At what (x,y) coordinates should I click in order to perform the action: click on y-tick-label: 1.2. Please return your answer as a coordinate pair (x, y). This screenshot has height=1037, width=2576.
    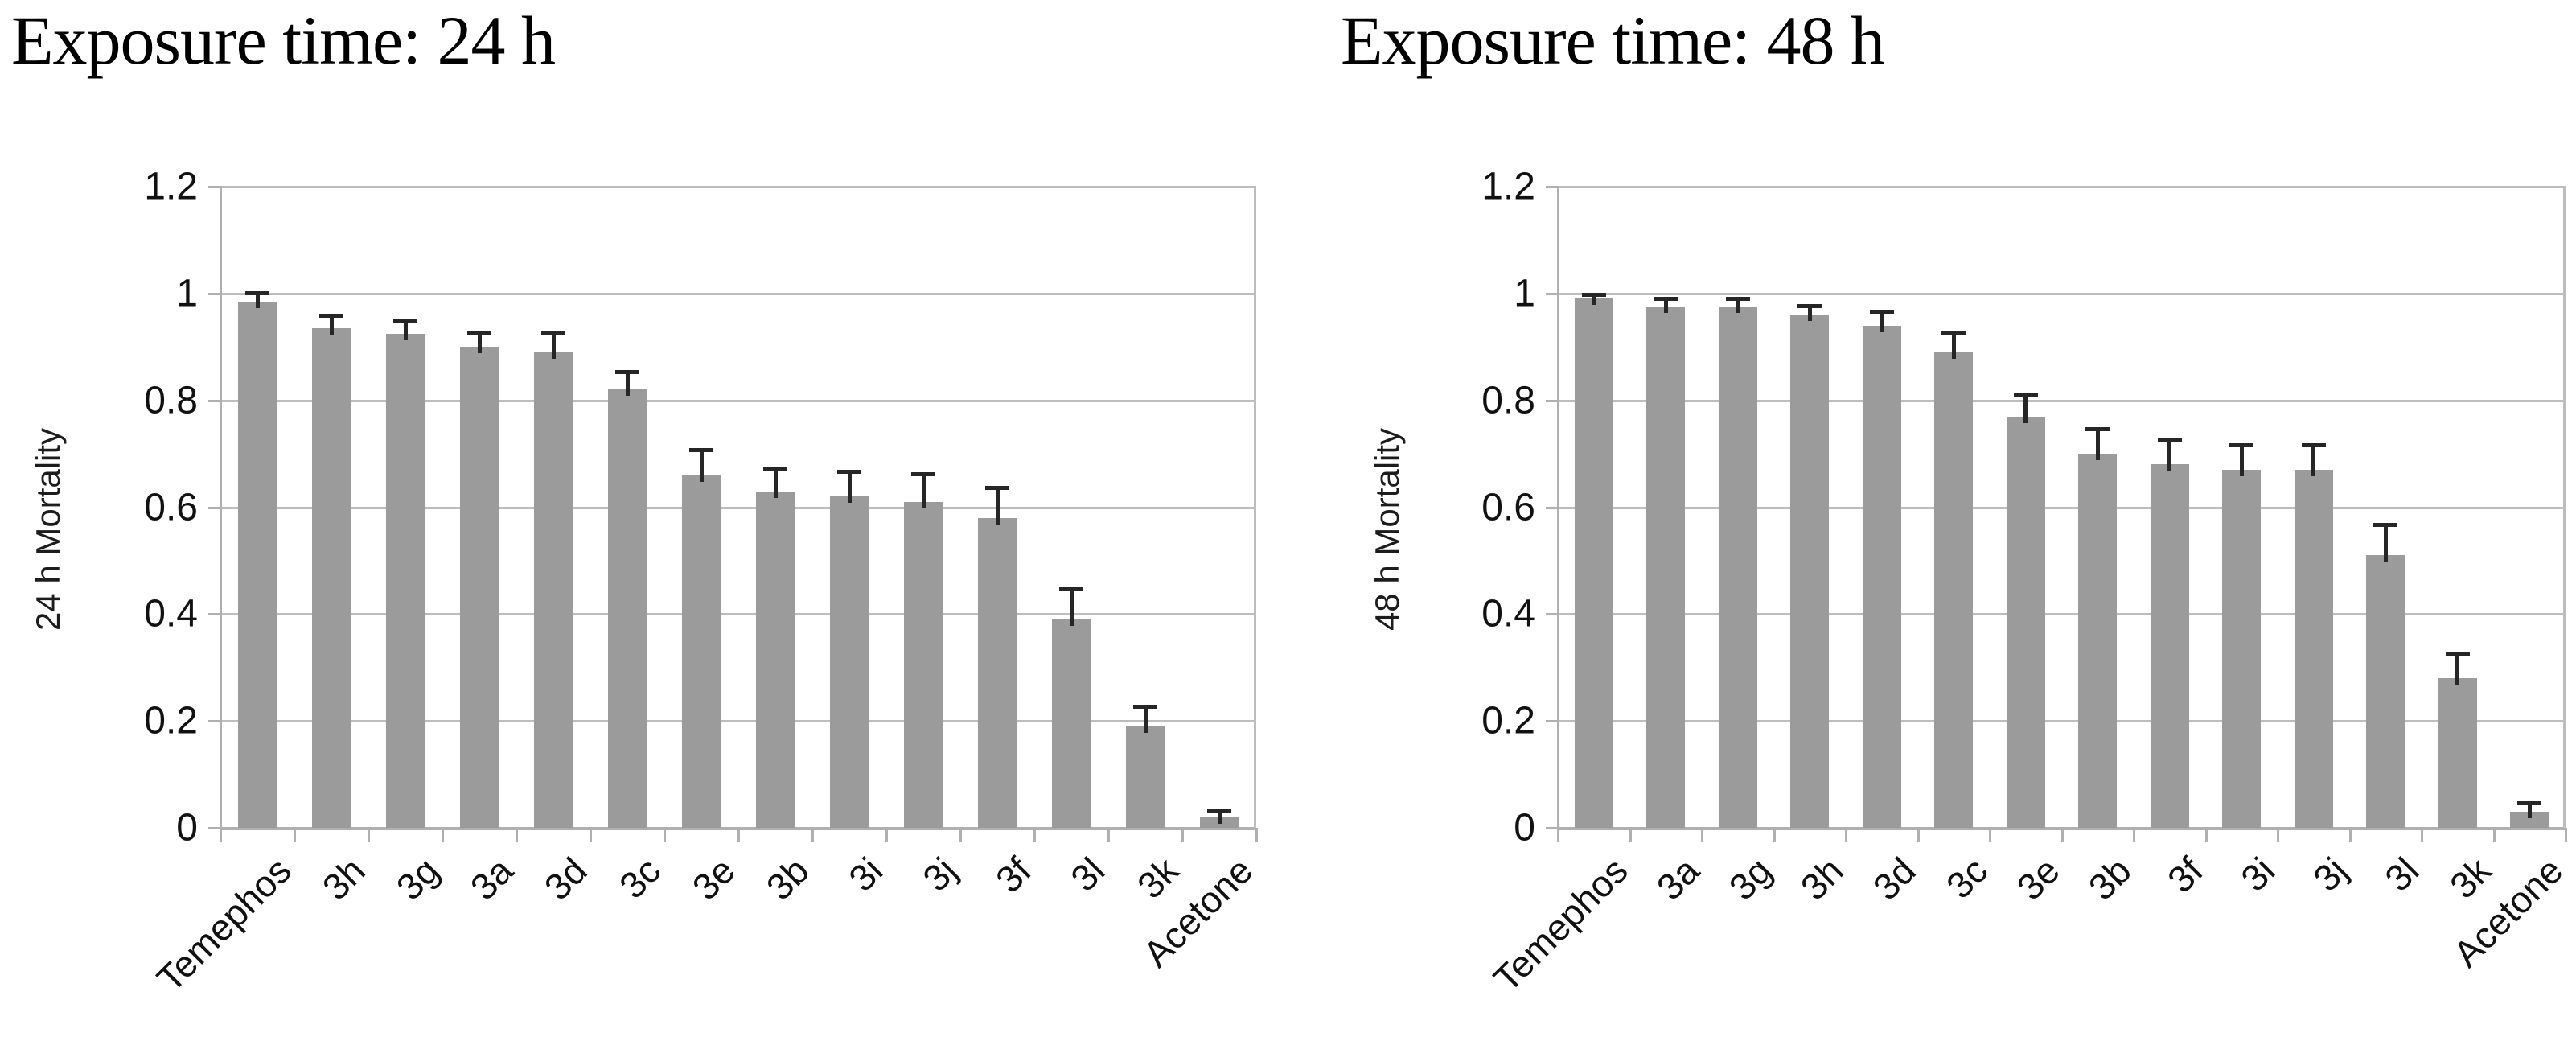
    Looking at the image, I should click on (171, 186).